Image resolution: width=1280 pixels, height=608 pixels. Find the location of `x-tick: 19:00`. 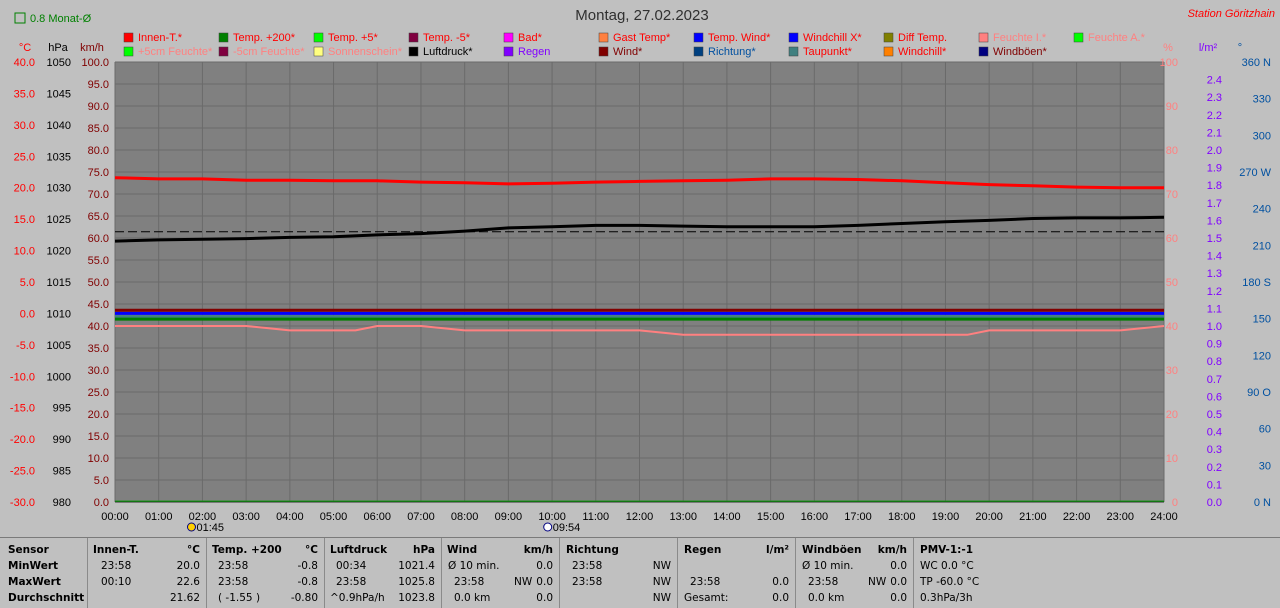

x-tick: 19:00 is located at coordinates (946, 517).